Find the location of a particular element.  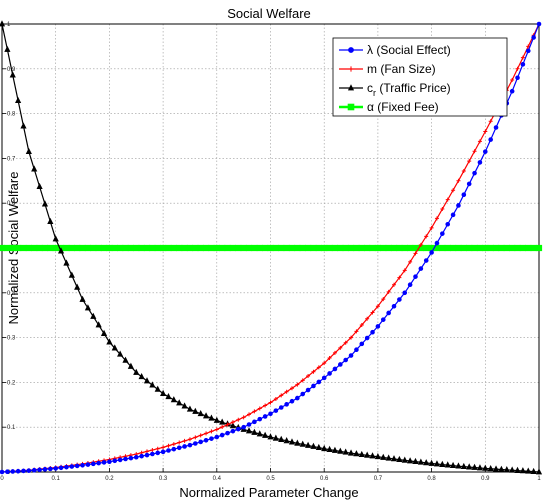

legend-label: λ (Social Effect) is located at coordinates (409, 50).